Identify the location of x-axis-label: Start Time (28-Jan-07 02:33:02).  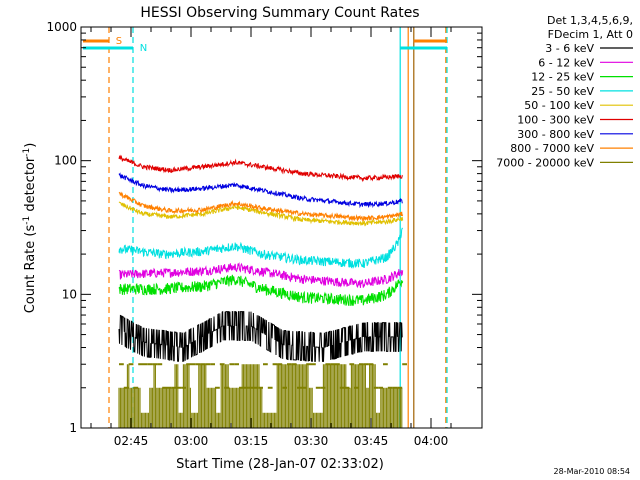
(280, 464).